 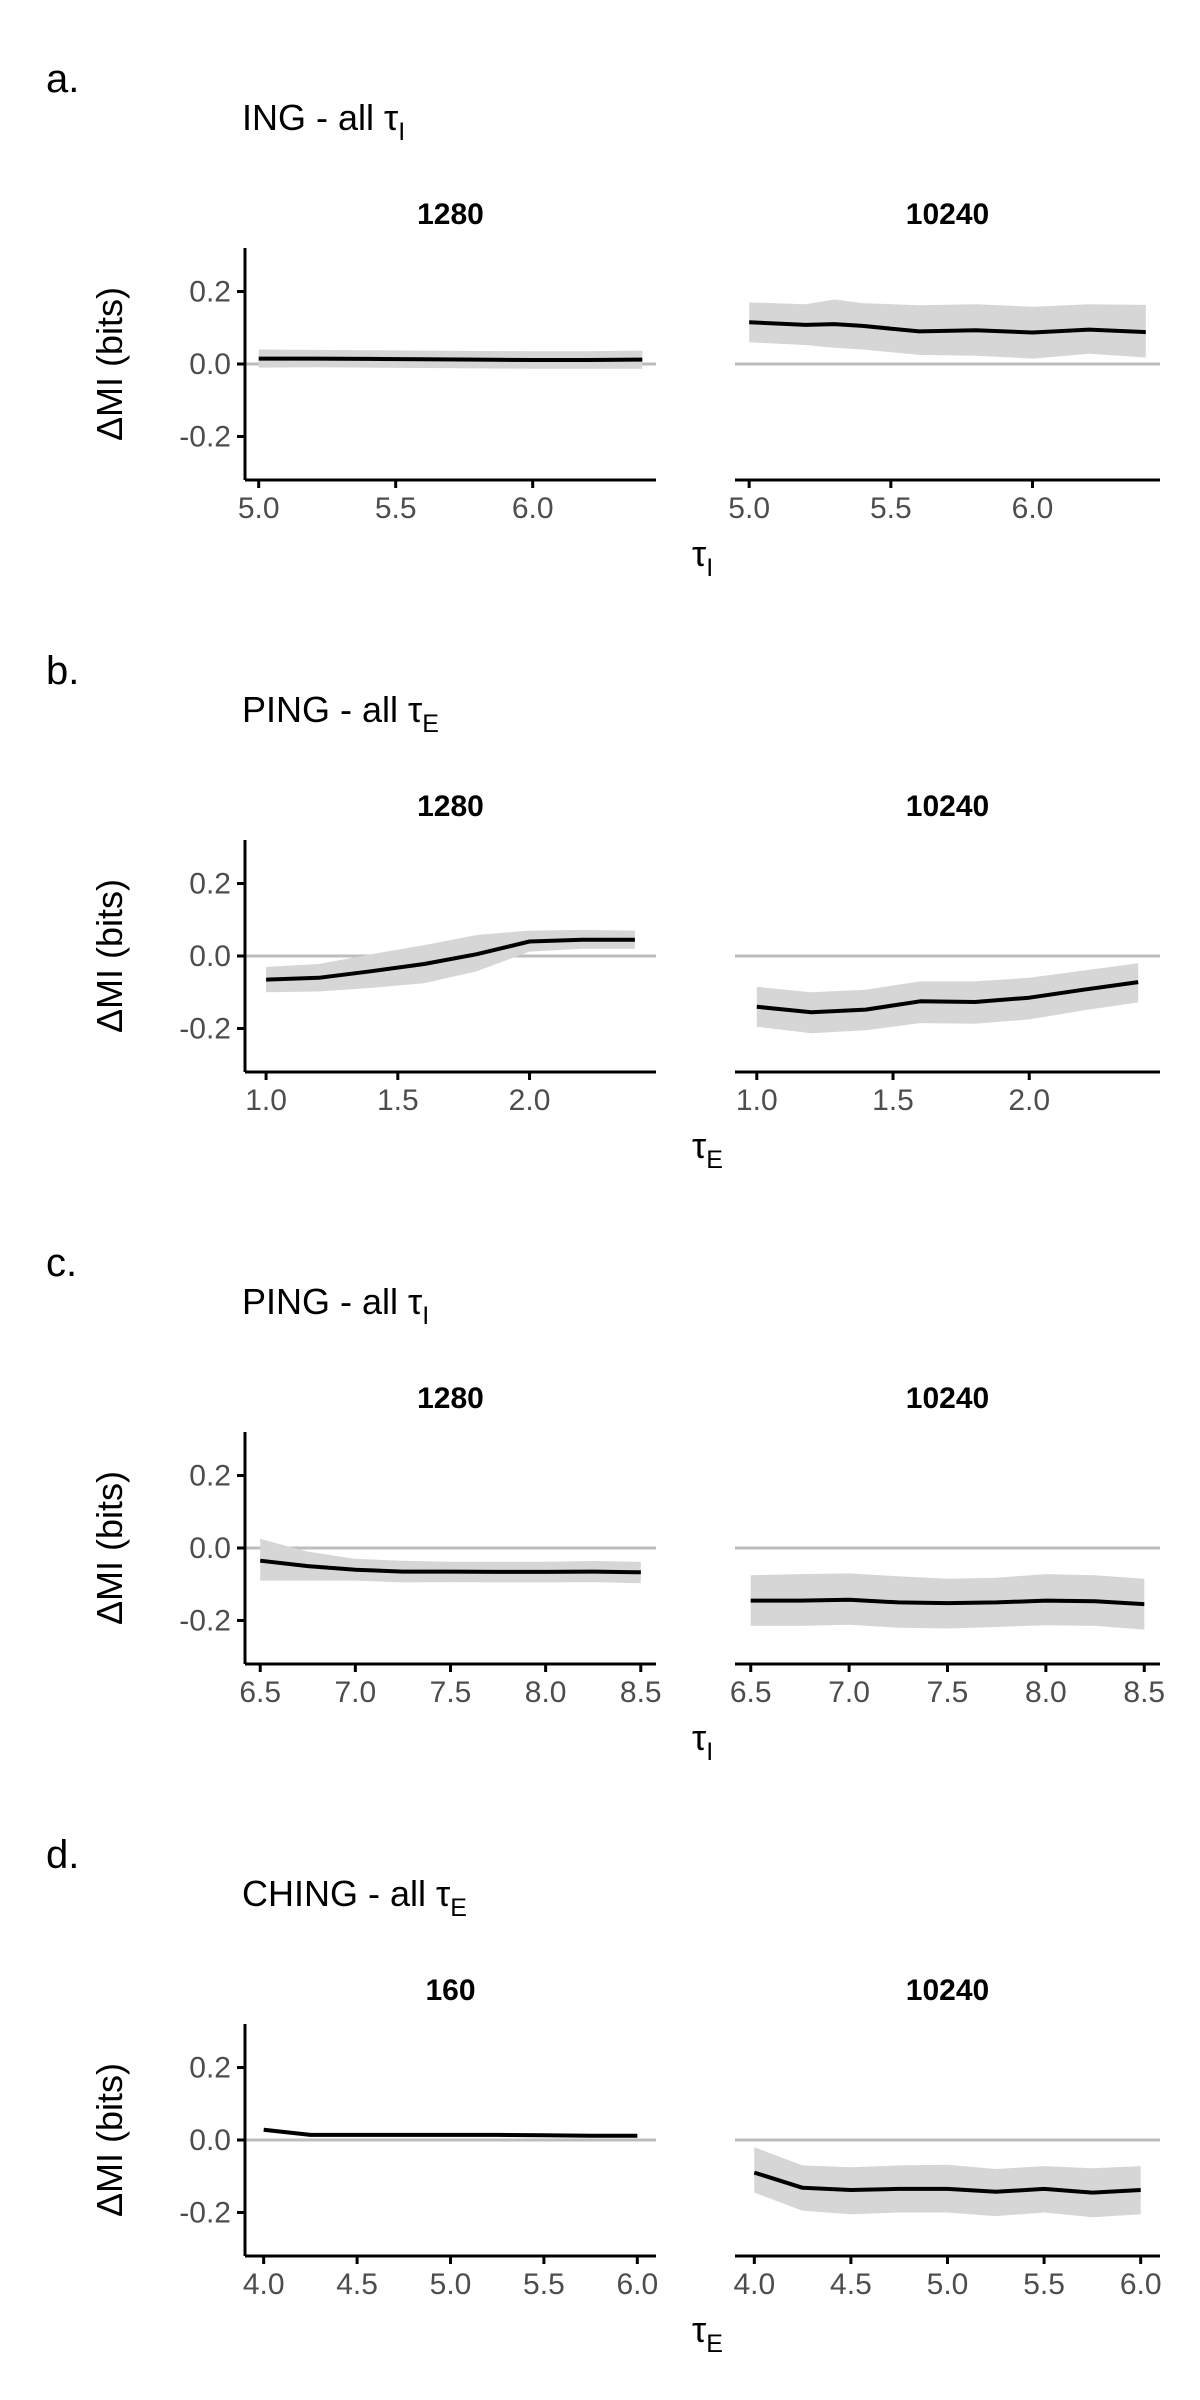 I want to click on panel-label: c., so click(x=61, y=1263).